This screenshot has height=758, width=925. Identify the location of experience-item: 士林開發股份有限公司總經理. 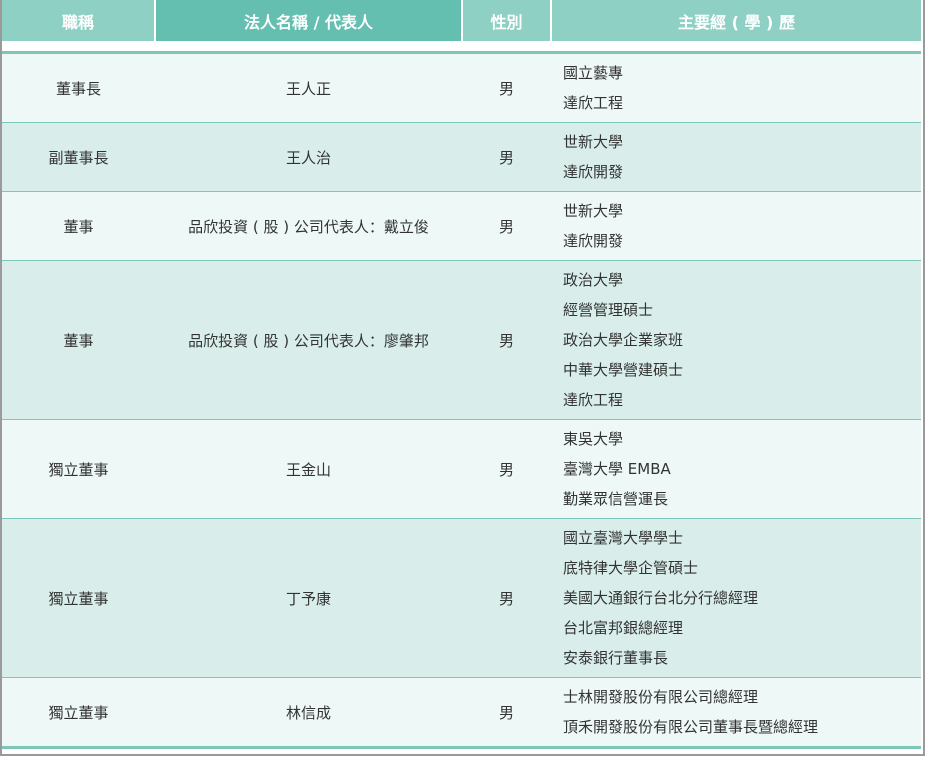
(661, 697).